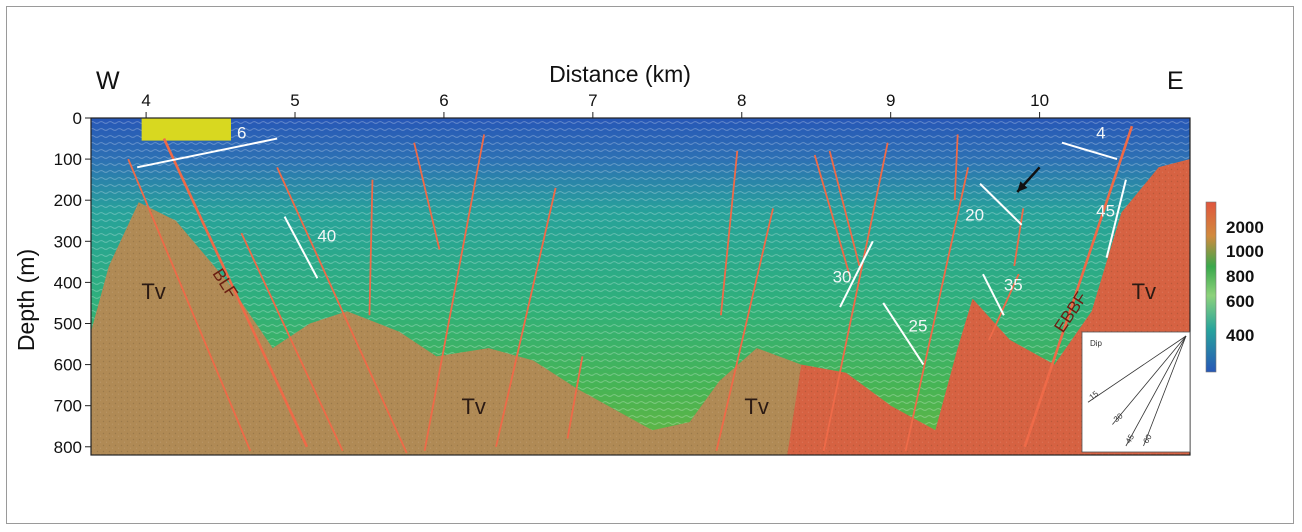 The image size is (1302, 532). What do you see at coordinates (68, 323) in the screenshot?
I see `y-tick-label: 500` at bounding box center [68, 323].